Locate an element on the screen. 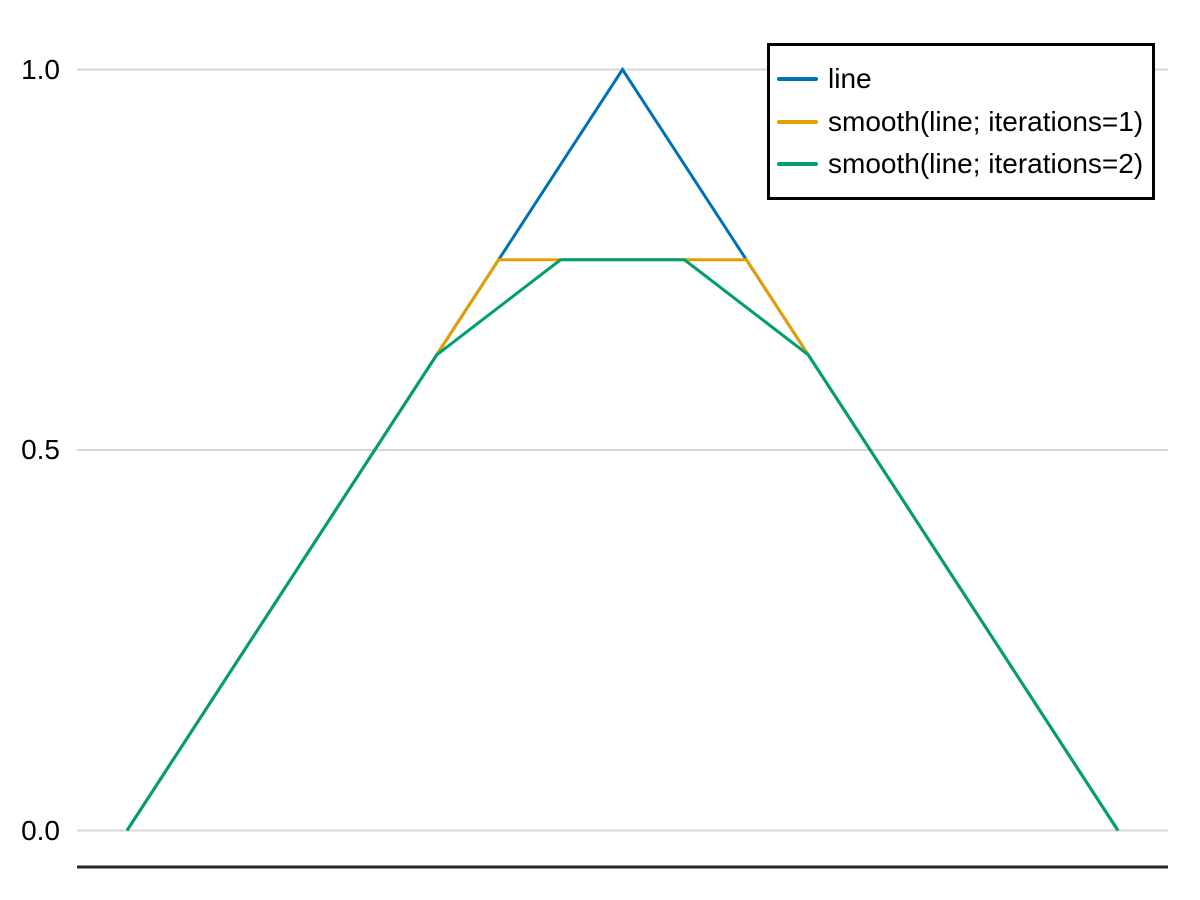 The width and height of the screenshot is (1200, 900). legend-entry: smooth(line; iterations=2) is located at coordinates (961, 163).